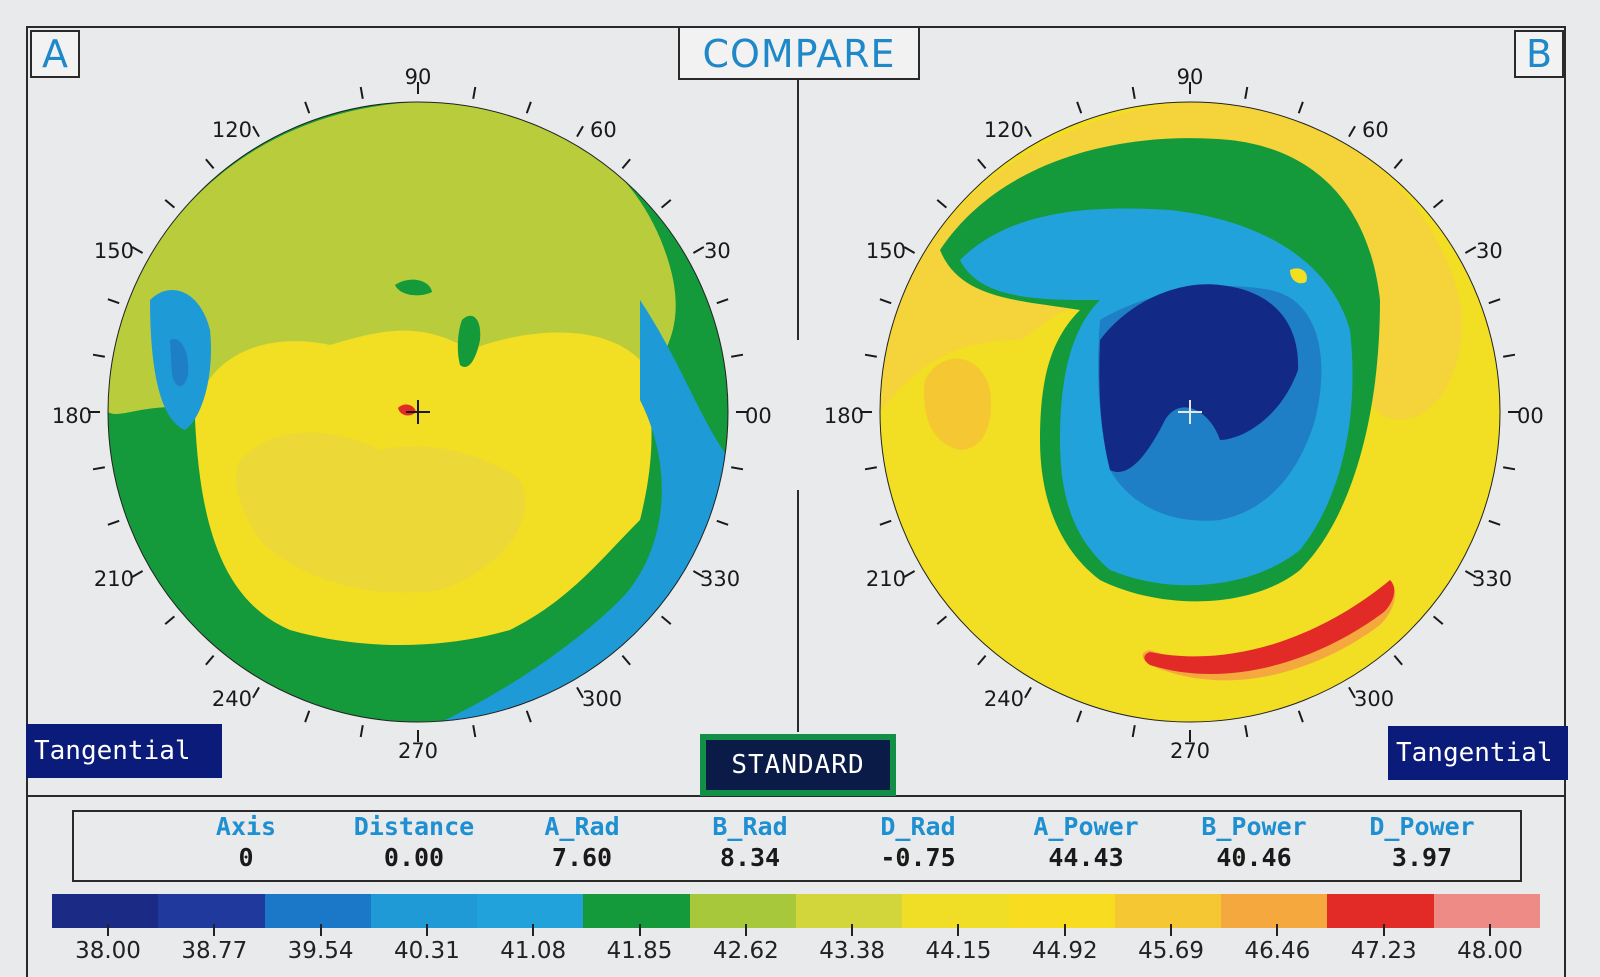 The image size is (1600, 977). I want to click on stat-value: -0.75, so click(918, 857).